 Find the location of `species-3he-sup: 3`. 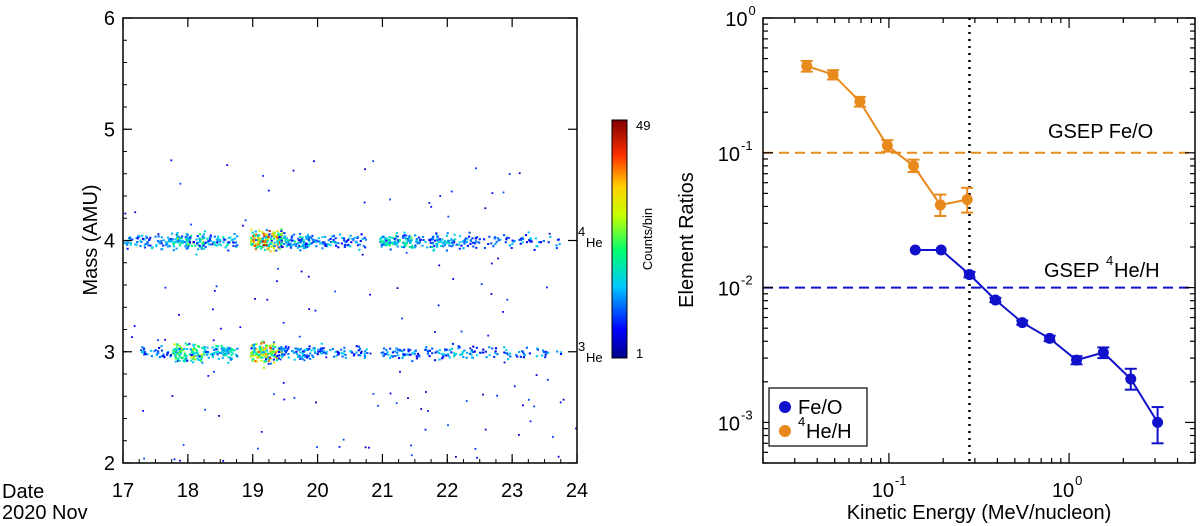

species-3he-sup: 3 is located at coordinates (581, 346).